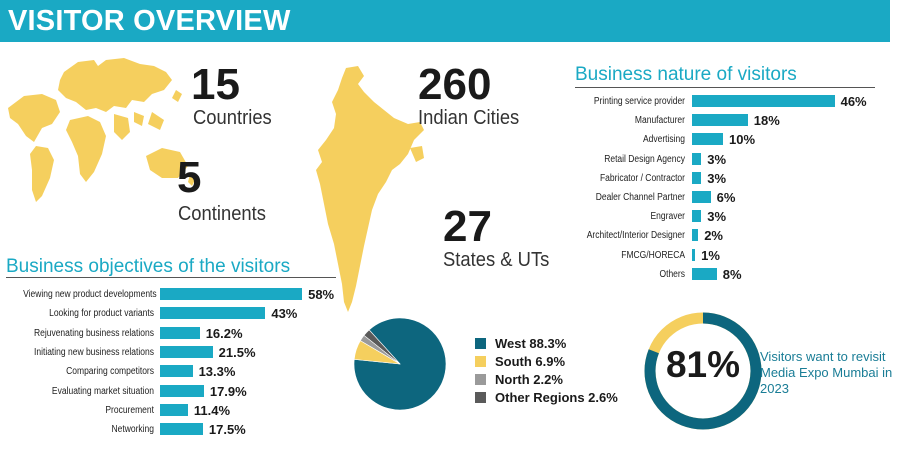 This screenshot has width=913, height=465. What do you see at coordinates (688, 101) in the screenshot?
I see `nature-row: Printing service provider 46%` at bounding box center [688, 101].